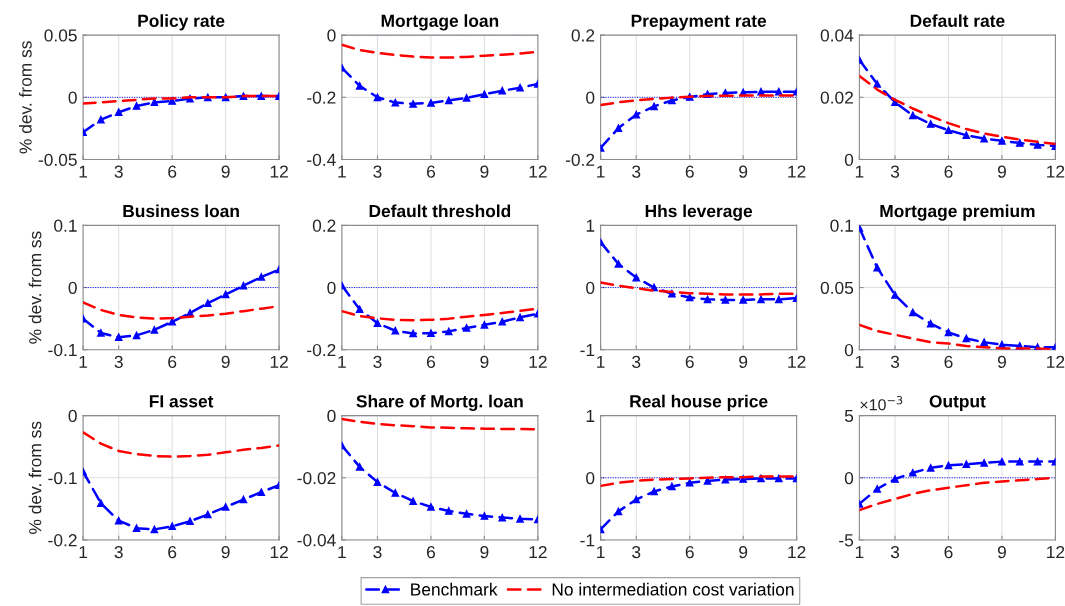 This screenshot has width=1065, height=606. Describe the element at coordinates (957, 212) in the screenshot. I see `chart-title: Mortgage premium` at that location.